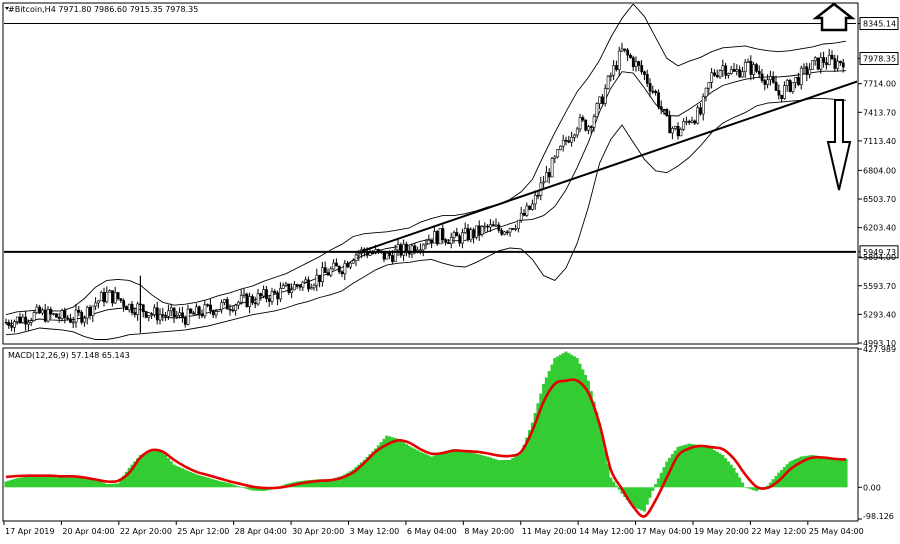  Describe the element at coordinates (374, 531) in the screenshot. I see `time-tick-label: 3 May 12:00` at that location.